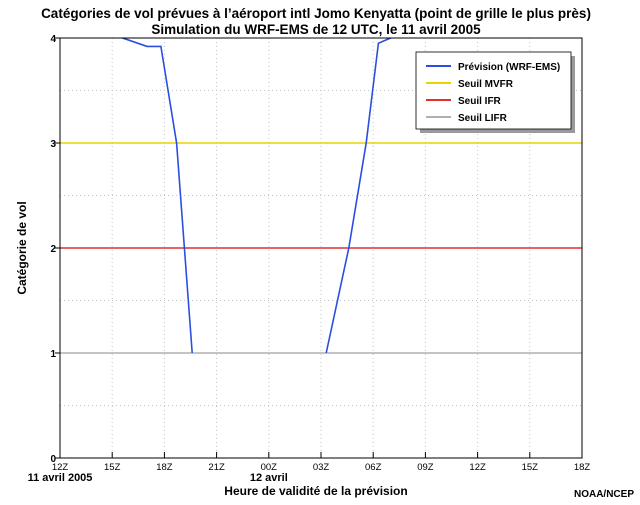  Describe the element at coordinates (60, 478) in the screenshot. I see `date-label: 11 avril 2005` at that location.